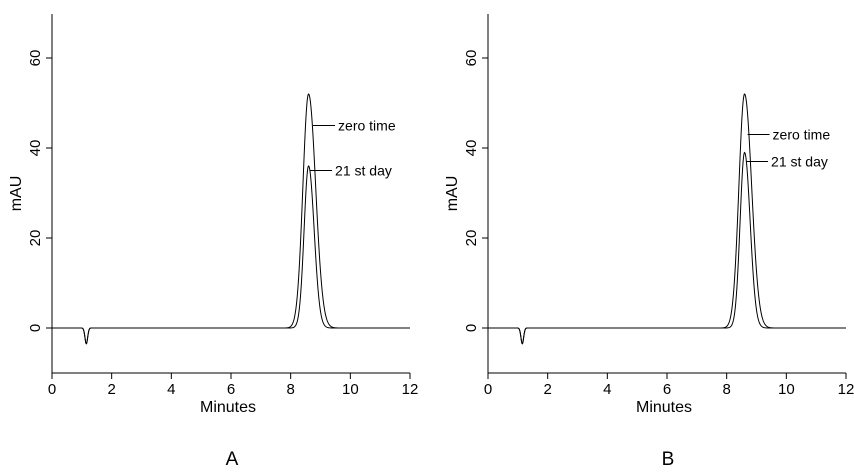 This screenshot has width=854, height=475. What do you see at coordinates (232, 459) in the screenshot?
I see `panel-label: A` at bounding box center [232, 459].